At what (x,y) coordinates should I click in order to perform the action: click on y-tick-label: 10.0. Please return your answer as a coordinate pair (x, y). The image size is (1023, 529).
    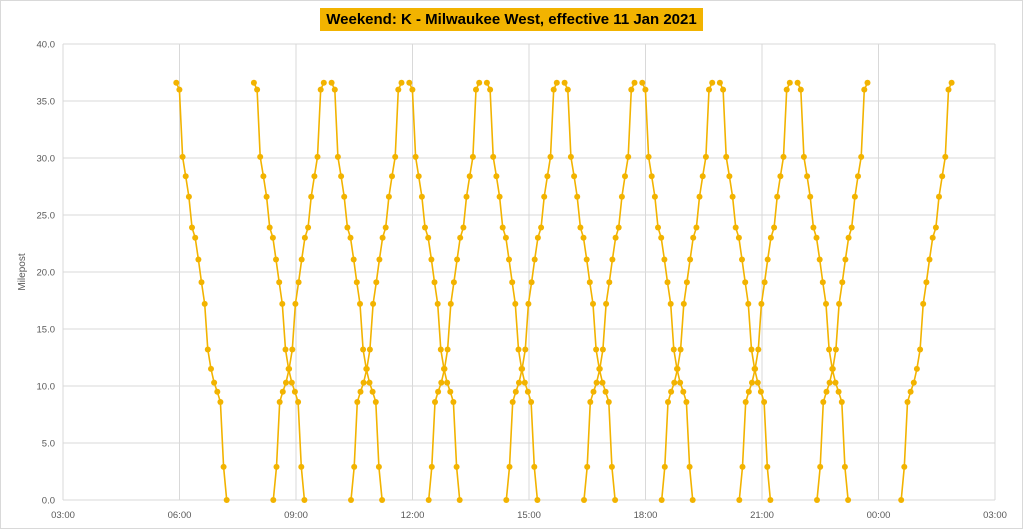
    Looking at the image, I should click on (46, 387).